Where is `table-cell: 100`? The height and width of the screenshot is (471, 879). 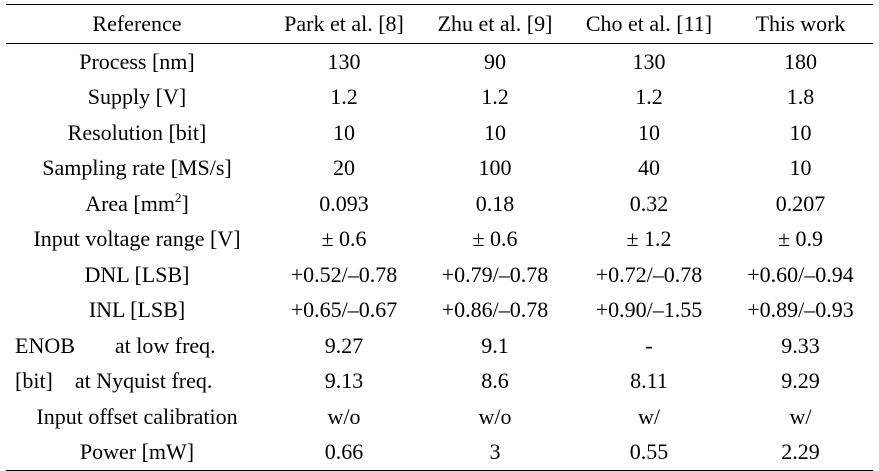 table-cell: 100 is located at coordinates (495, 168).